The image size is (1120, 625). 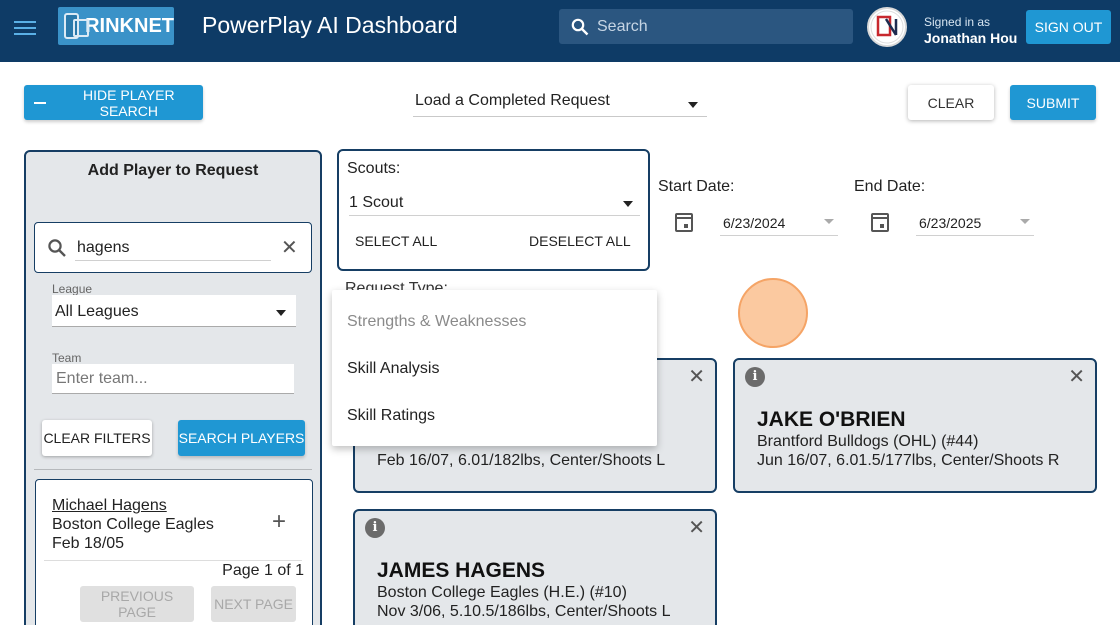 I want to click on submit-button: SUBMIT, so click(x=1053, y=102).